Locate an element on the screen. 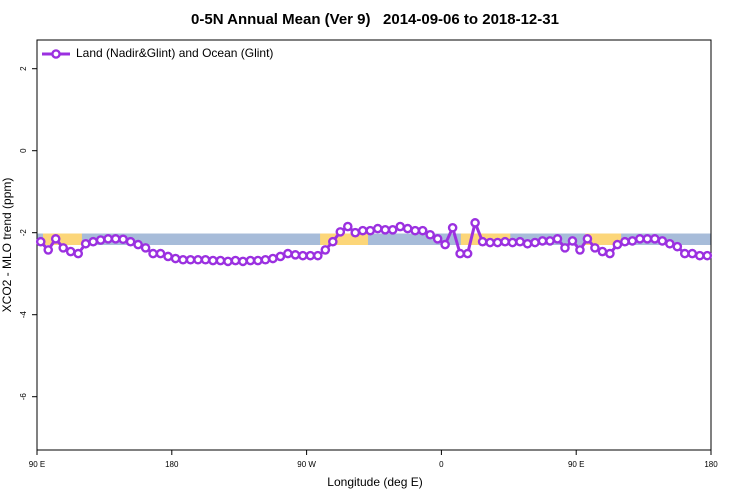 The image size is (750, 500). y-tick-label: 2 is located at coordinates (23, 68).